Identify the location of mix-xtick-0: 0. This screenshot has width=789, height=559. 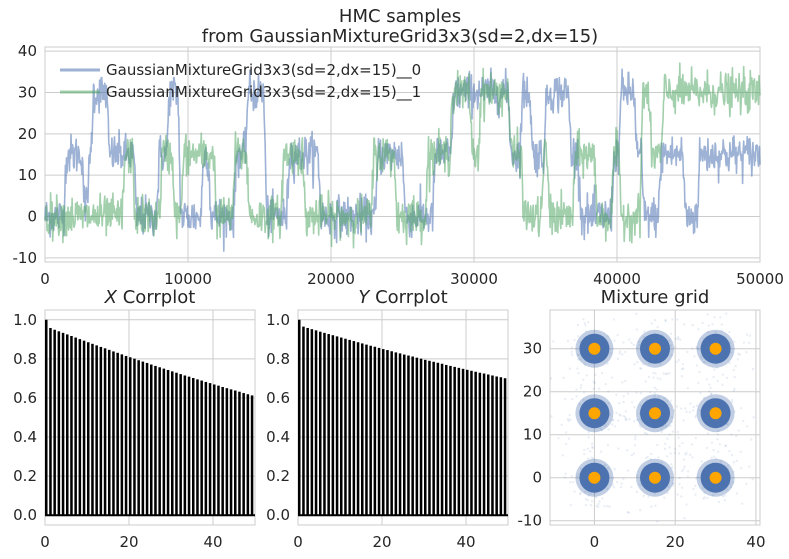
(595, 542).